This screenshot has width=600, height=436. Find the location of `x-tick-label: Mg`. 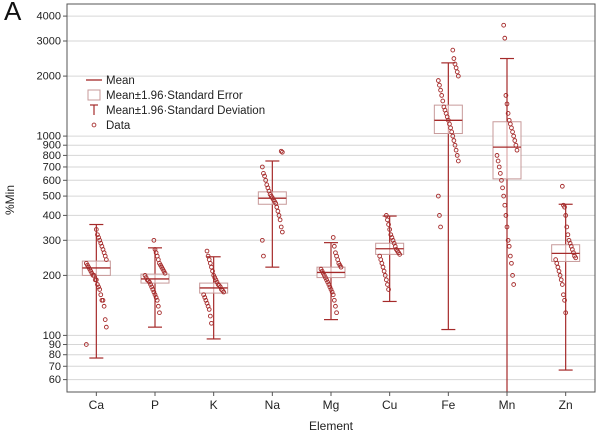

x-tick-label: Mg is located at coordinates (331, 405).